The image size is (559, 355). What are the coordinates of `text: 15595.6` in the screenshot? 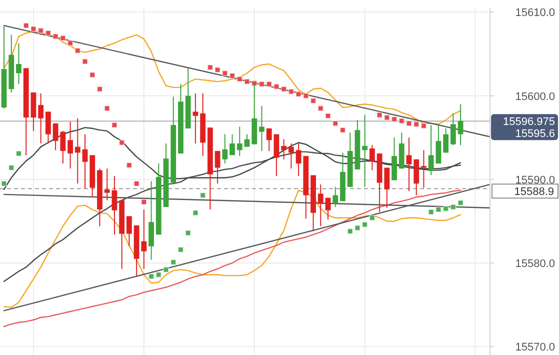 It's located at (535, 134).